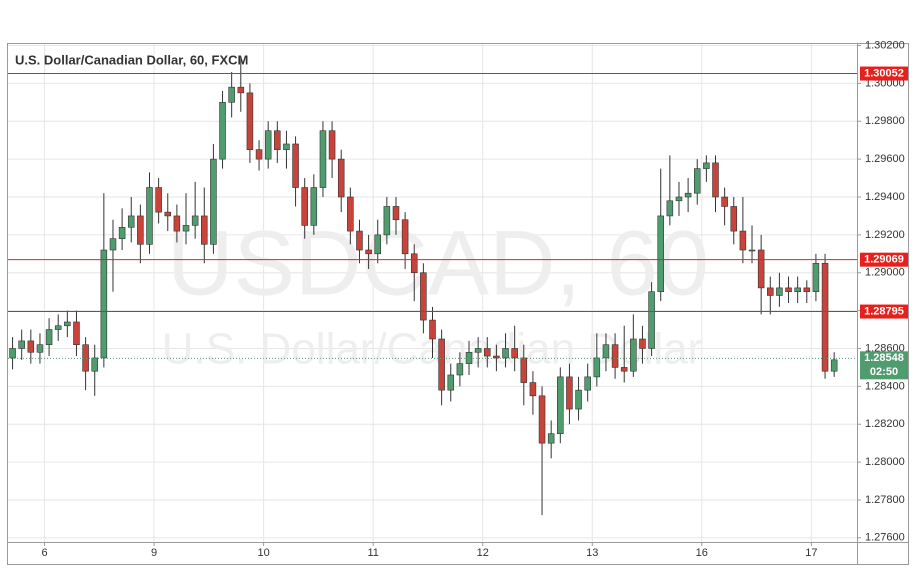 The width and height of the screenshot is (915, 575). Describe the element at coordinates (702, 553) in the screenshot. I see `x-tick-label: 16` at that location.